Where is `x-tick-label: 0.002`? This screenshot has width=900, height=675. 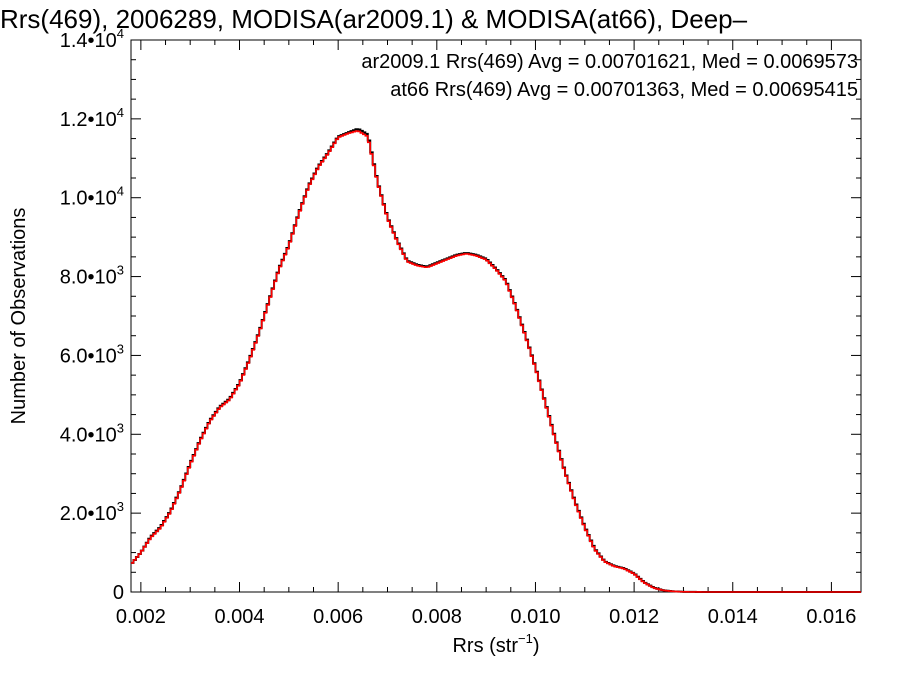
x-tick-label: 0.002 is located at coordinates (141, 617).